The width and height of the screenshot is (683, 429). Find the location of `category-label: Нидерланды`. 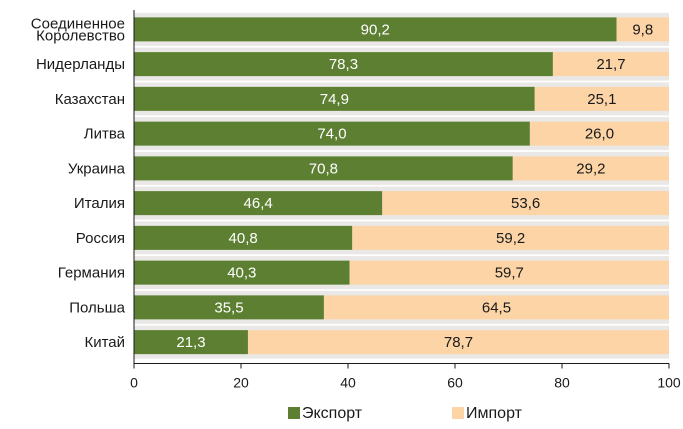

category-label: Нидерланды is located at coordinates (80, 64).